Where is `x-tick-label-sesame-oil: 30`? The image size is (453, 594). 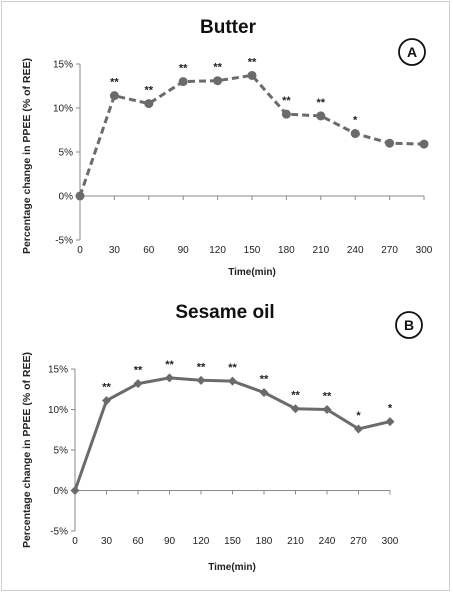
x-tick-label-sesame-oil: 30 is located at coordinates (107, 541).